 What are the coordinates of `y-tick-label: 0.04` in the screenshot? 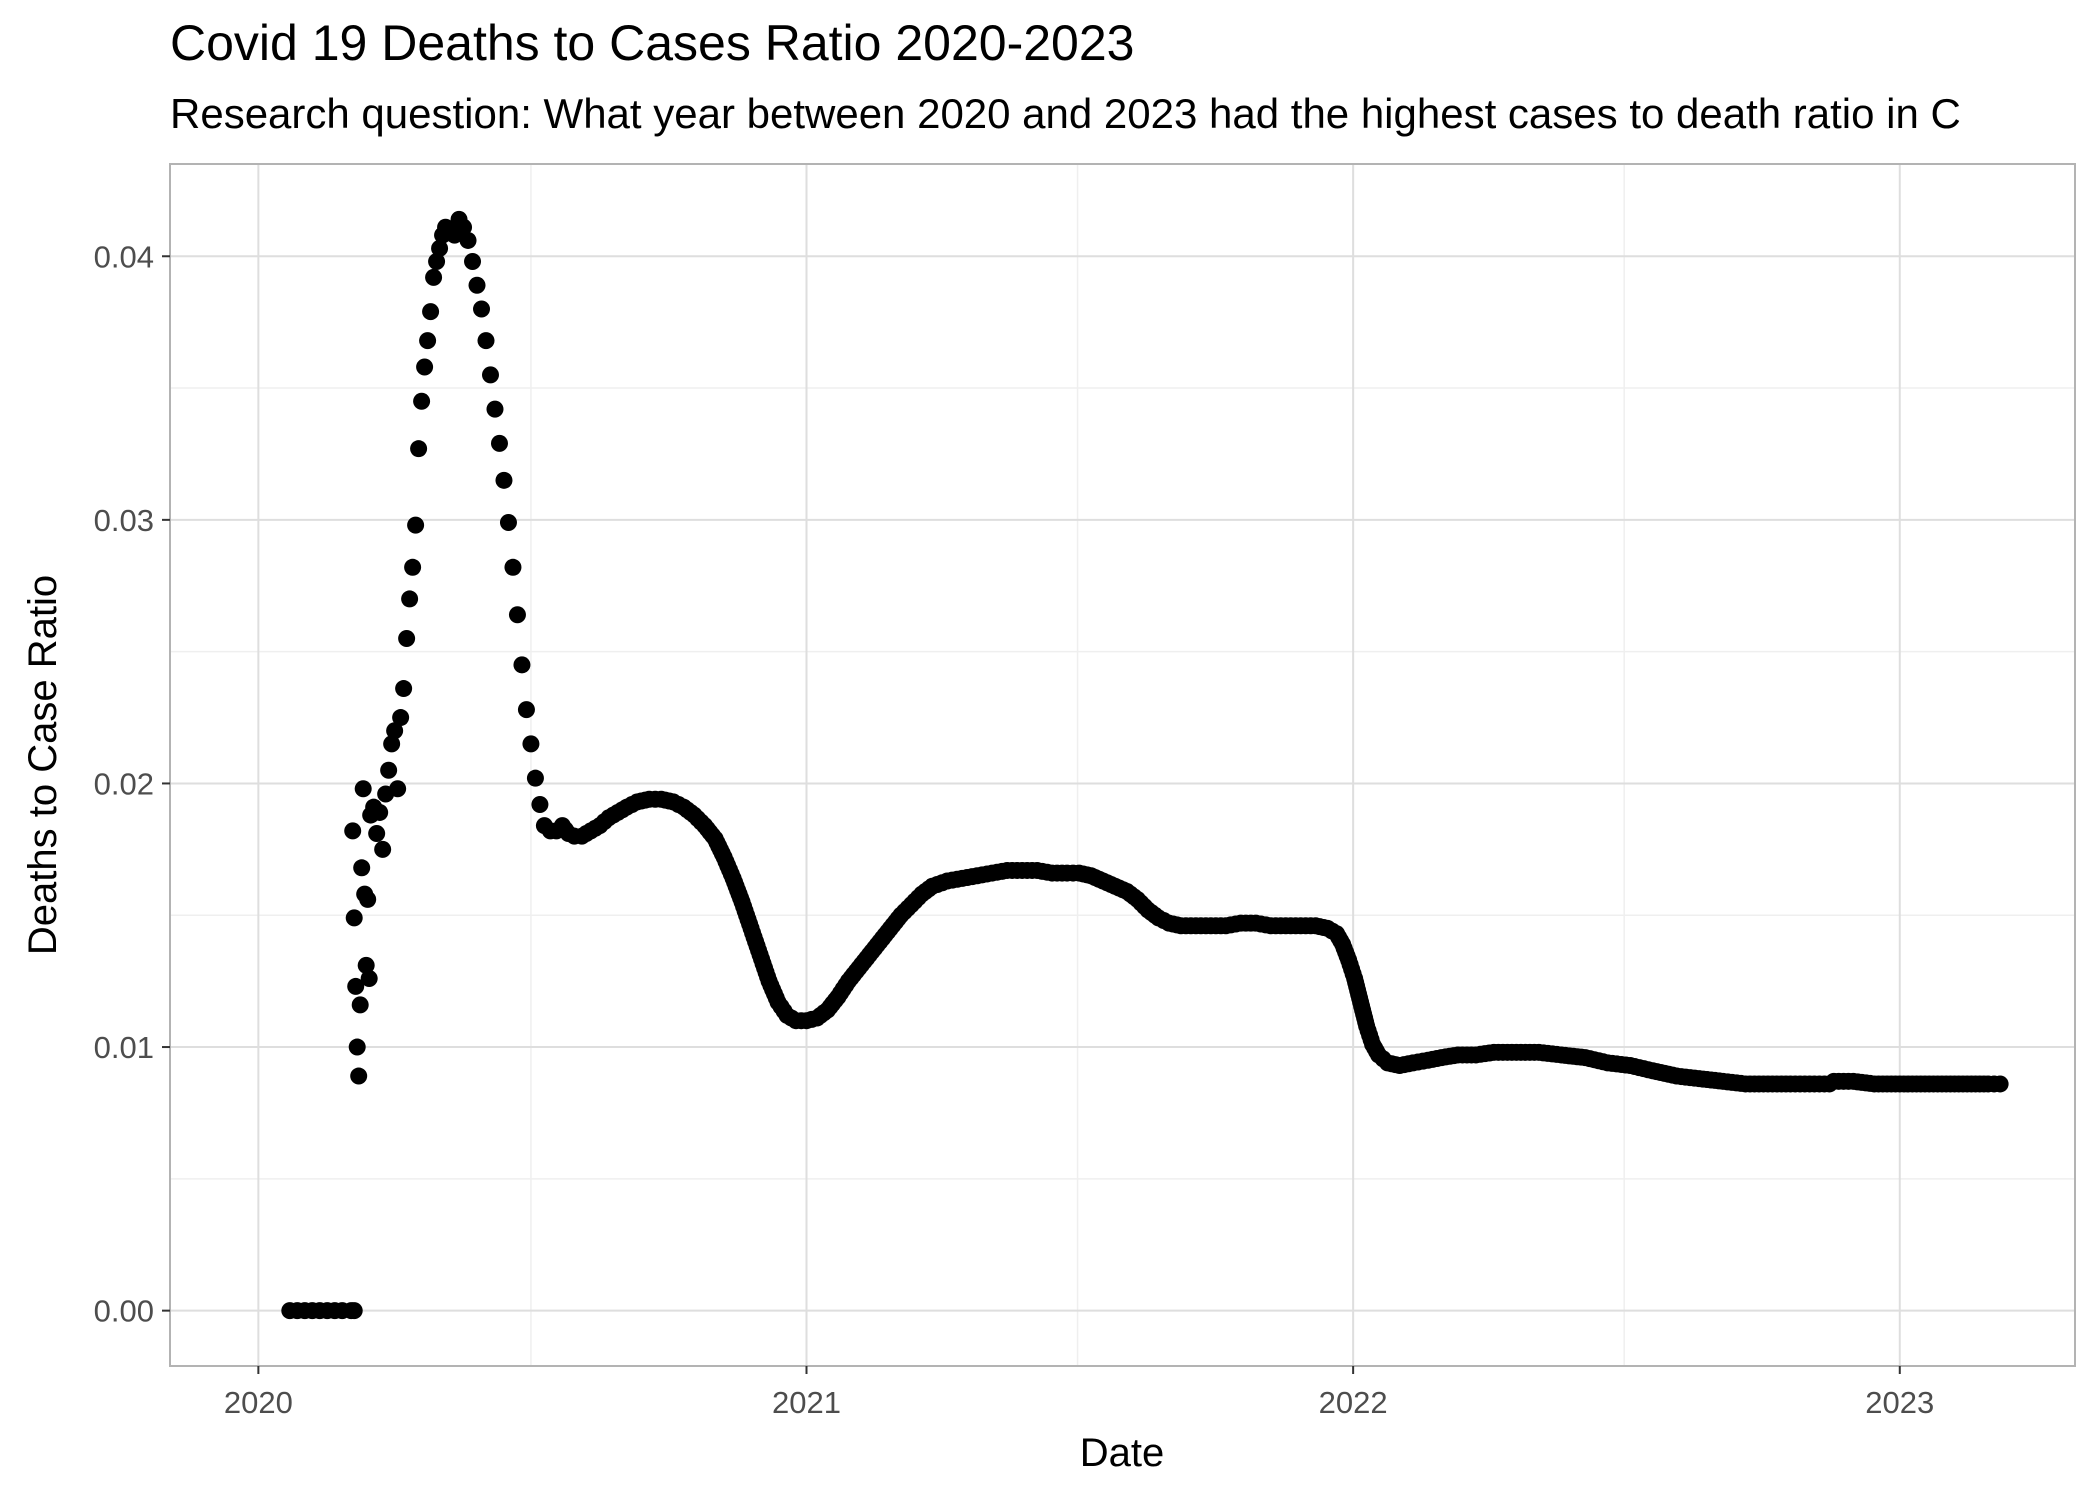 It's located at (124, 256).